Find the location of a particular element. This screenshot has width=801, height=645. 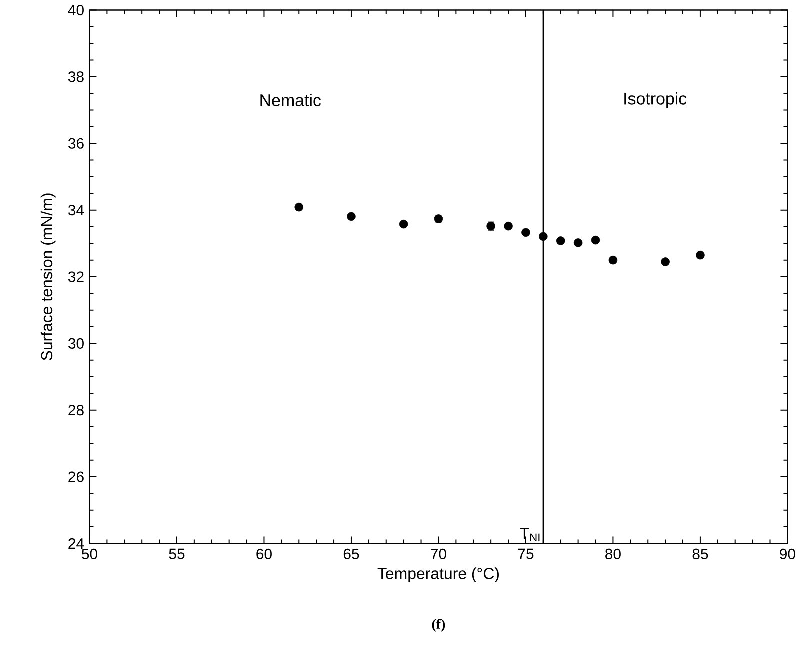

x-tick-label: 85 is located at coordinates (700, 554).